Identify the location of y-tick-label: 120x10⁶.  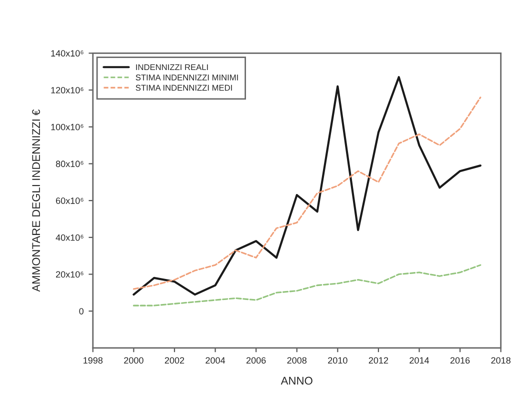
(67, 90).